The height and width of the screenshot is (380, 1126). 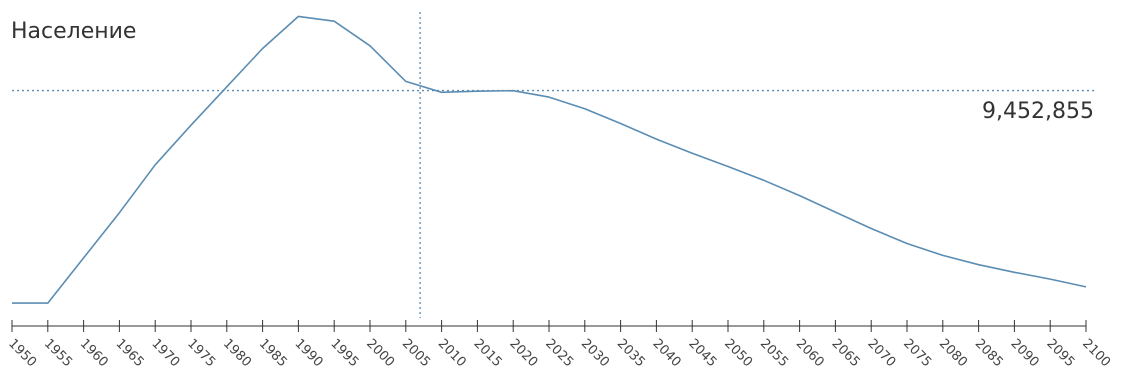 What do you see at coordinates (917, 353) in the screenshot?
I see `x-tick-label-2075: 2075` at bounding box center [917, 353].